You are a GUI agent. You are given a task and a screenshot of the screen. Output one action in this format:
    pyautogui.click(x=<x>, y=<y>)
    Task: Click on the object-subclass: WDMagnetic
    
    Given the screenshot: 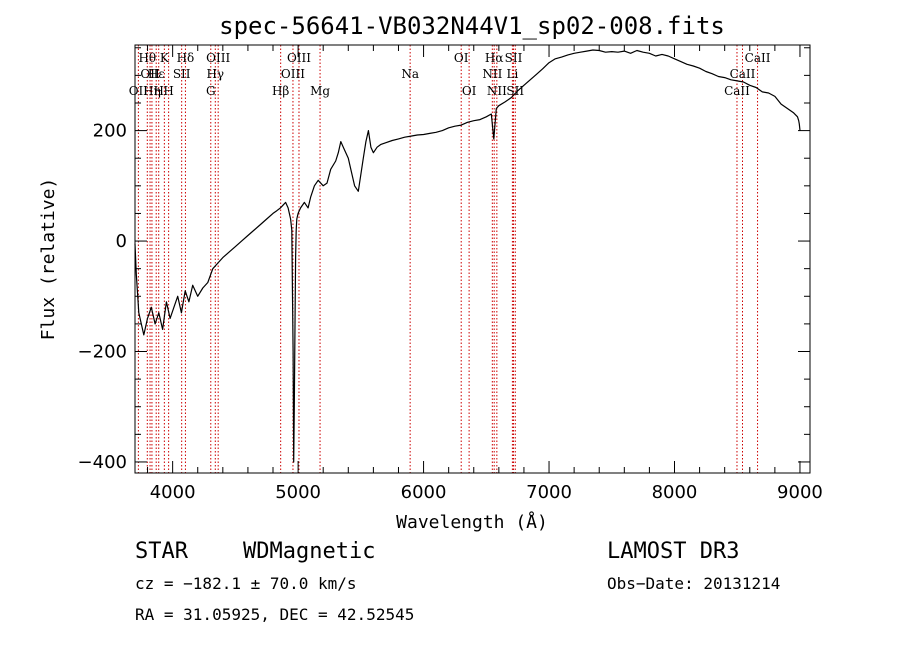 What is the action you would take?
    pyautogui.click(x=309, y=551)
    